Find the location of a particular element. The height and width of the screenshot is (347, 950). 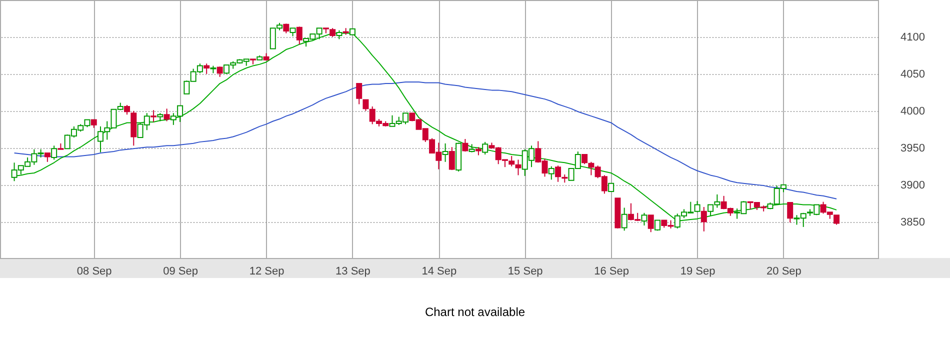

x-tick-label: 09 Sep is located at coordinates (180, 272).